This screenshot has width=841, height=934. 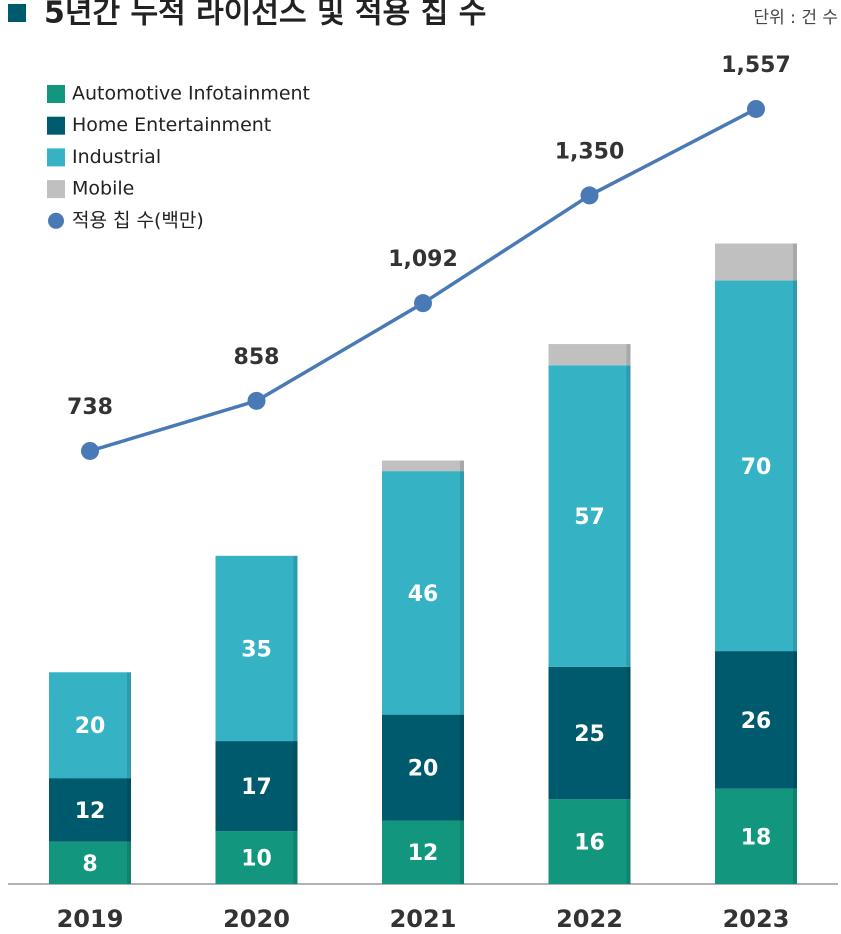 I want to click on data-label: 57, so click(x=589, y=517).